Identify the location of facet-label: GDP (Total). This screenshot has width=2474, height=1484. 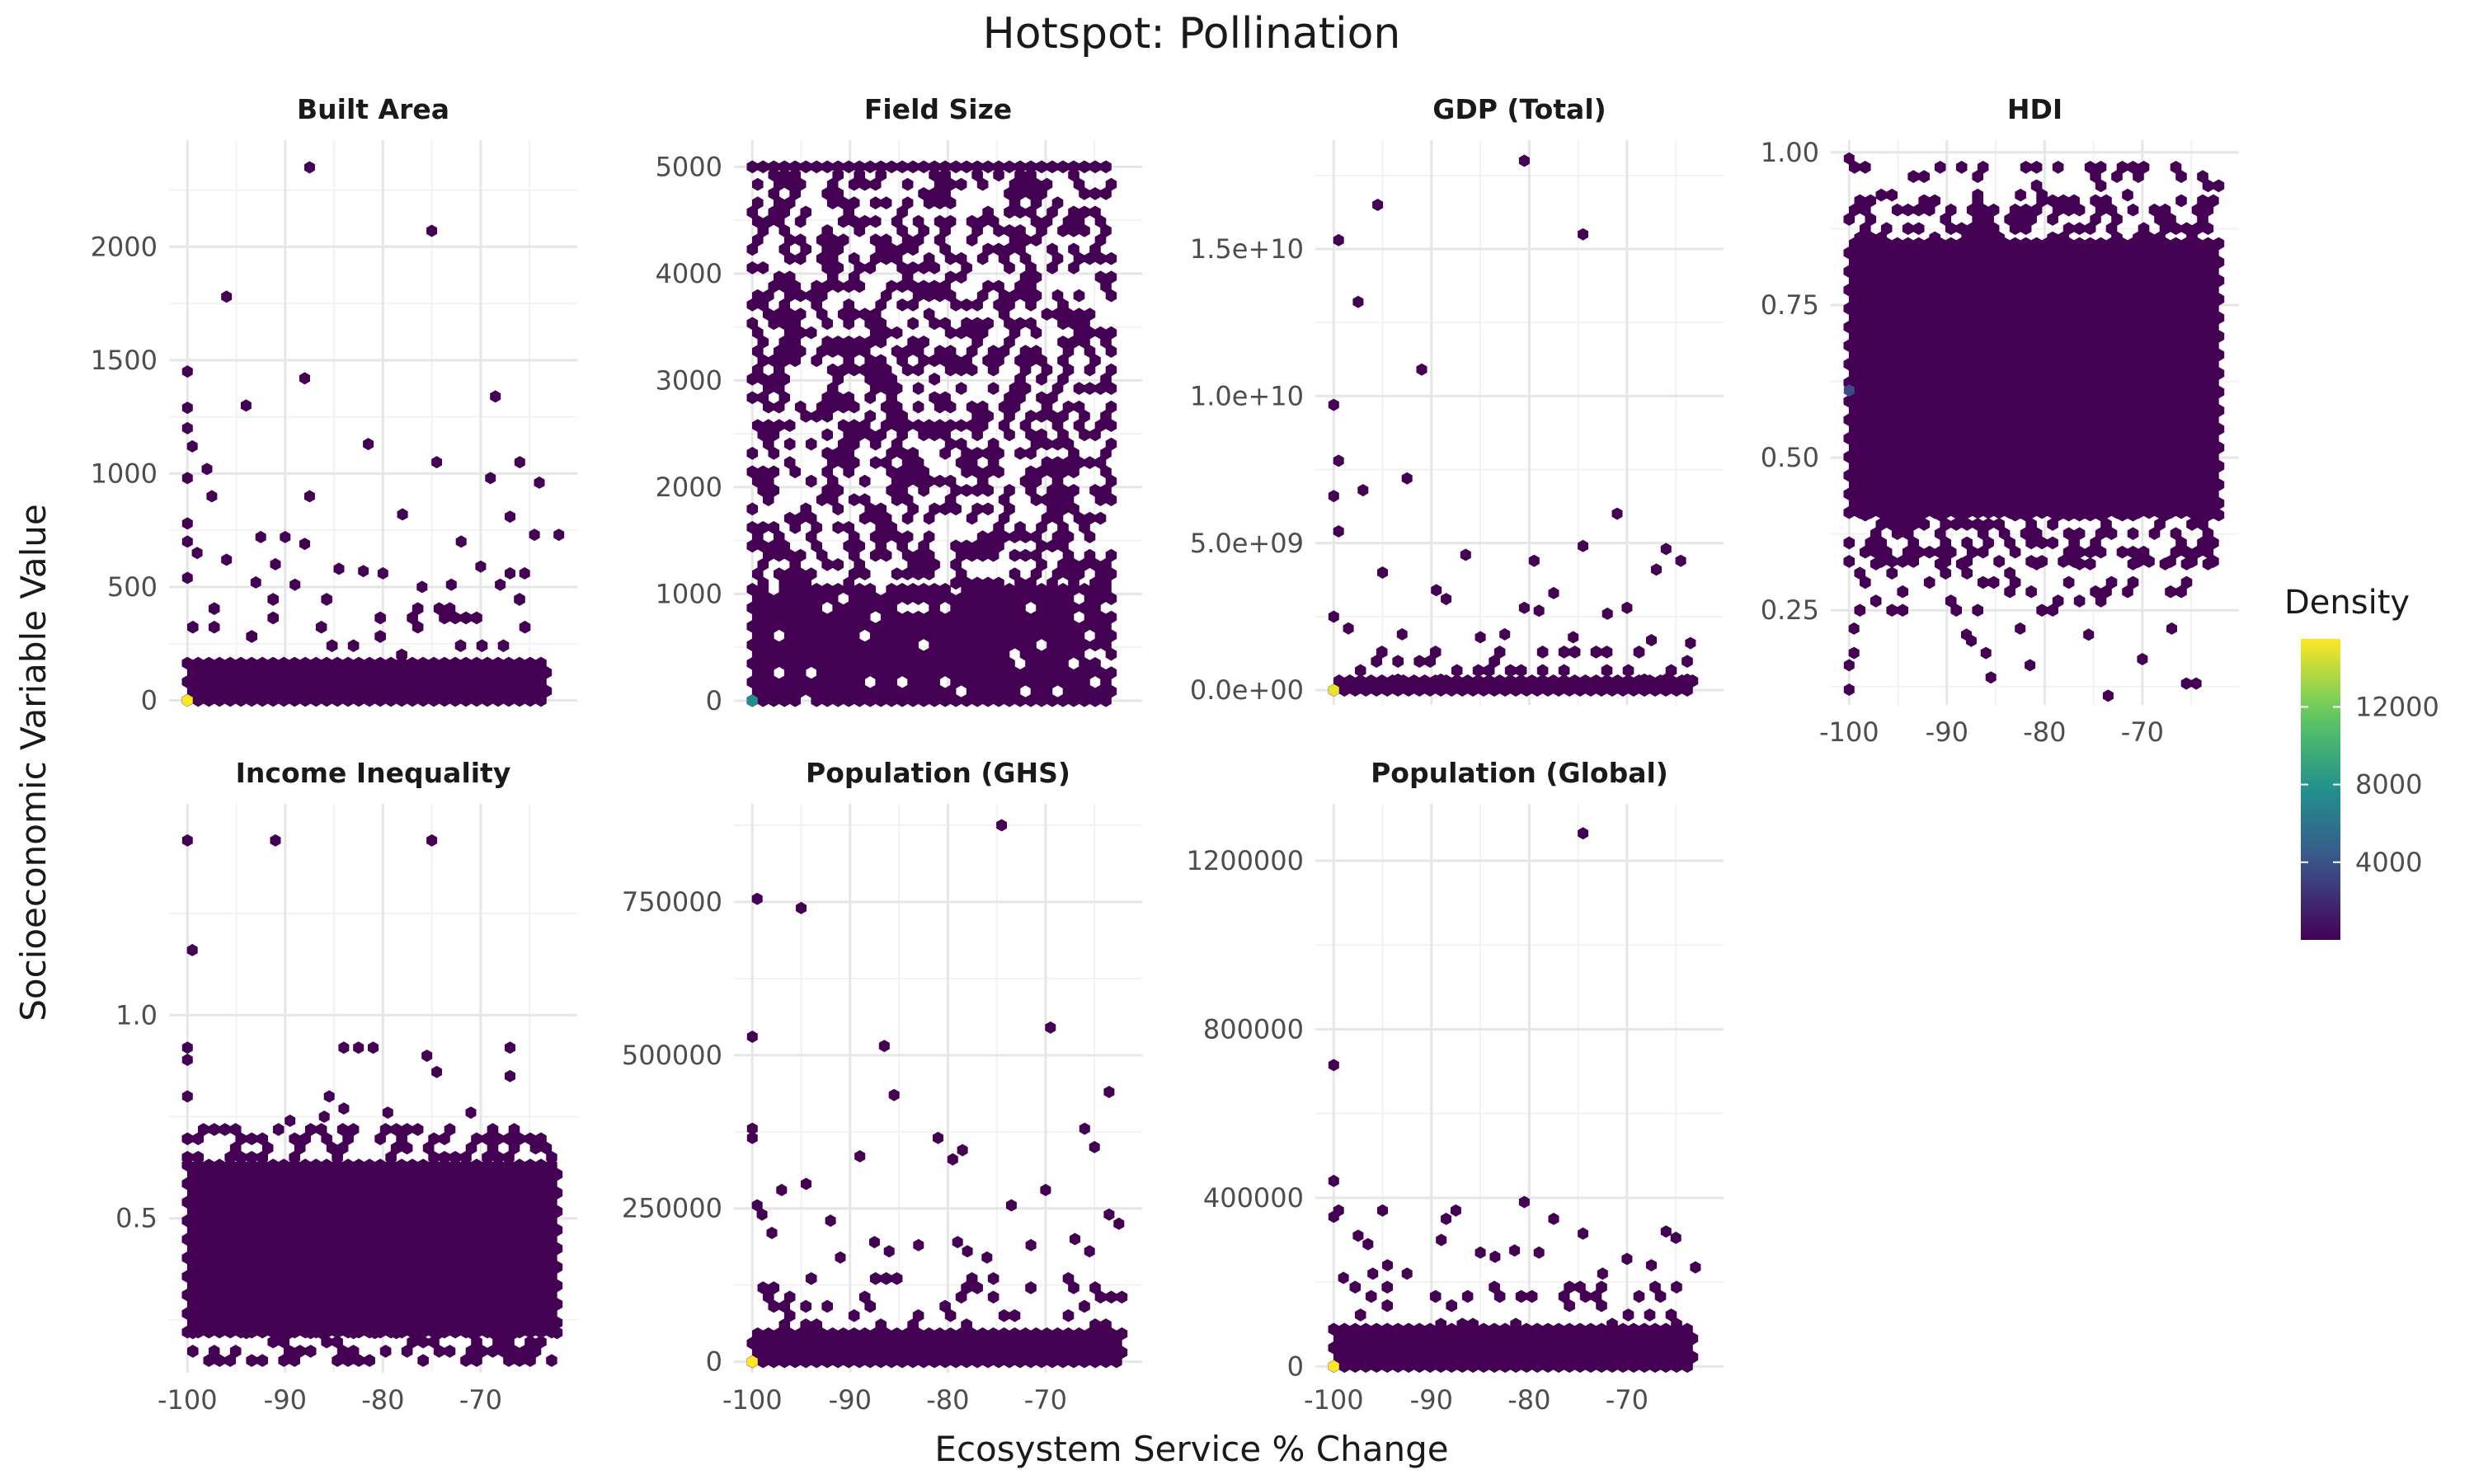
(1519, 109).